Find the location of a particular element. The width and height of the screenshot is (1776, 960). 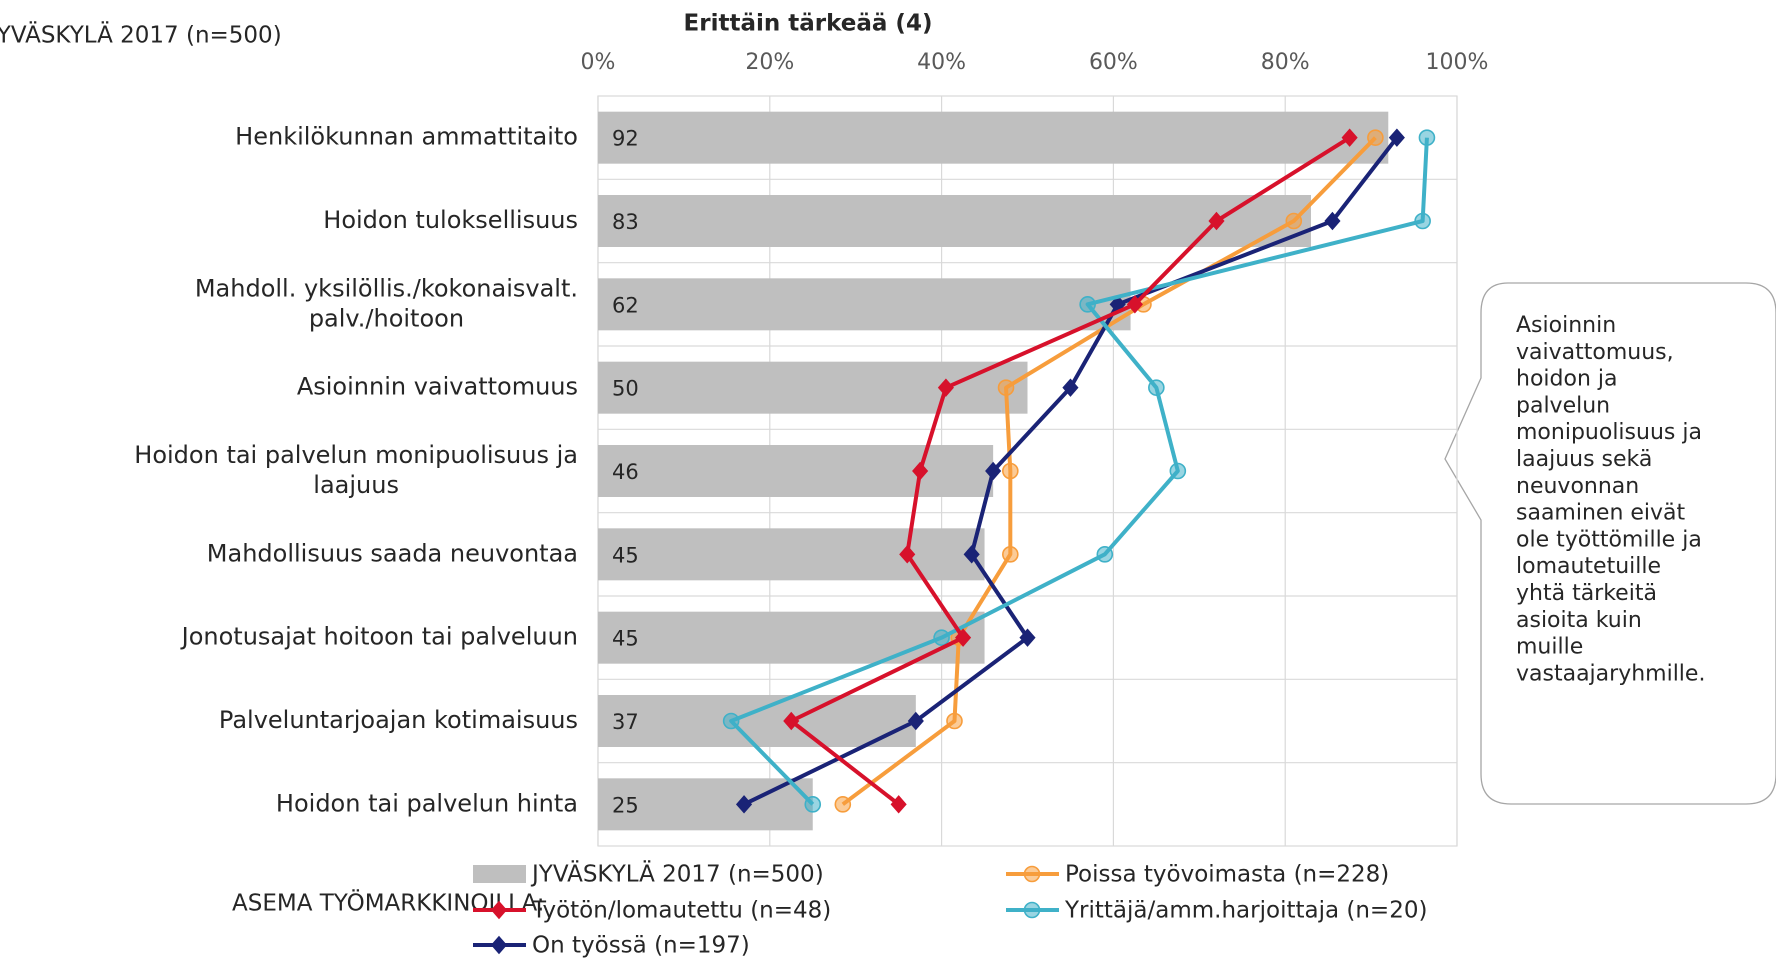

category-label: Asioinnin vaivattomuus is located at coordinates (437, 387).